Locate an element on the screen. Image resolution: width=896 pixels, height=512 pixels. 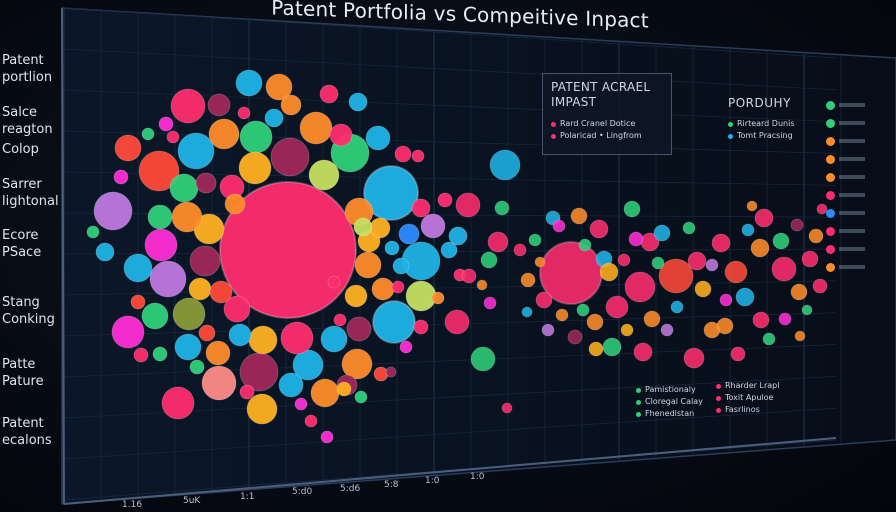
y-label-8: Patent ecalons is located at coordinates (27, 432).